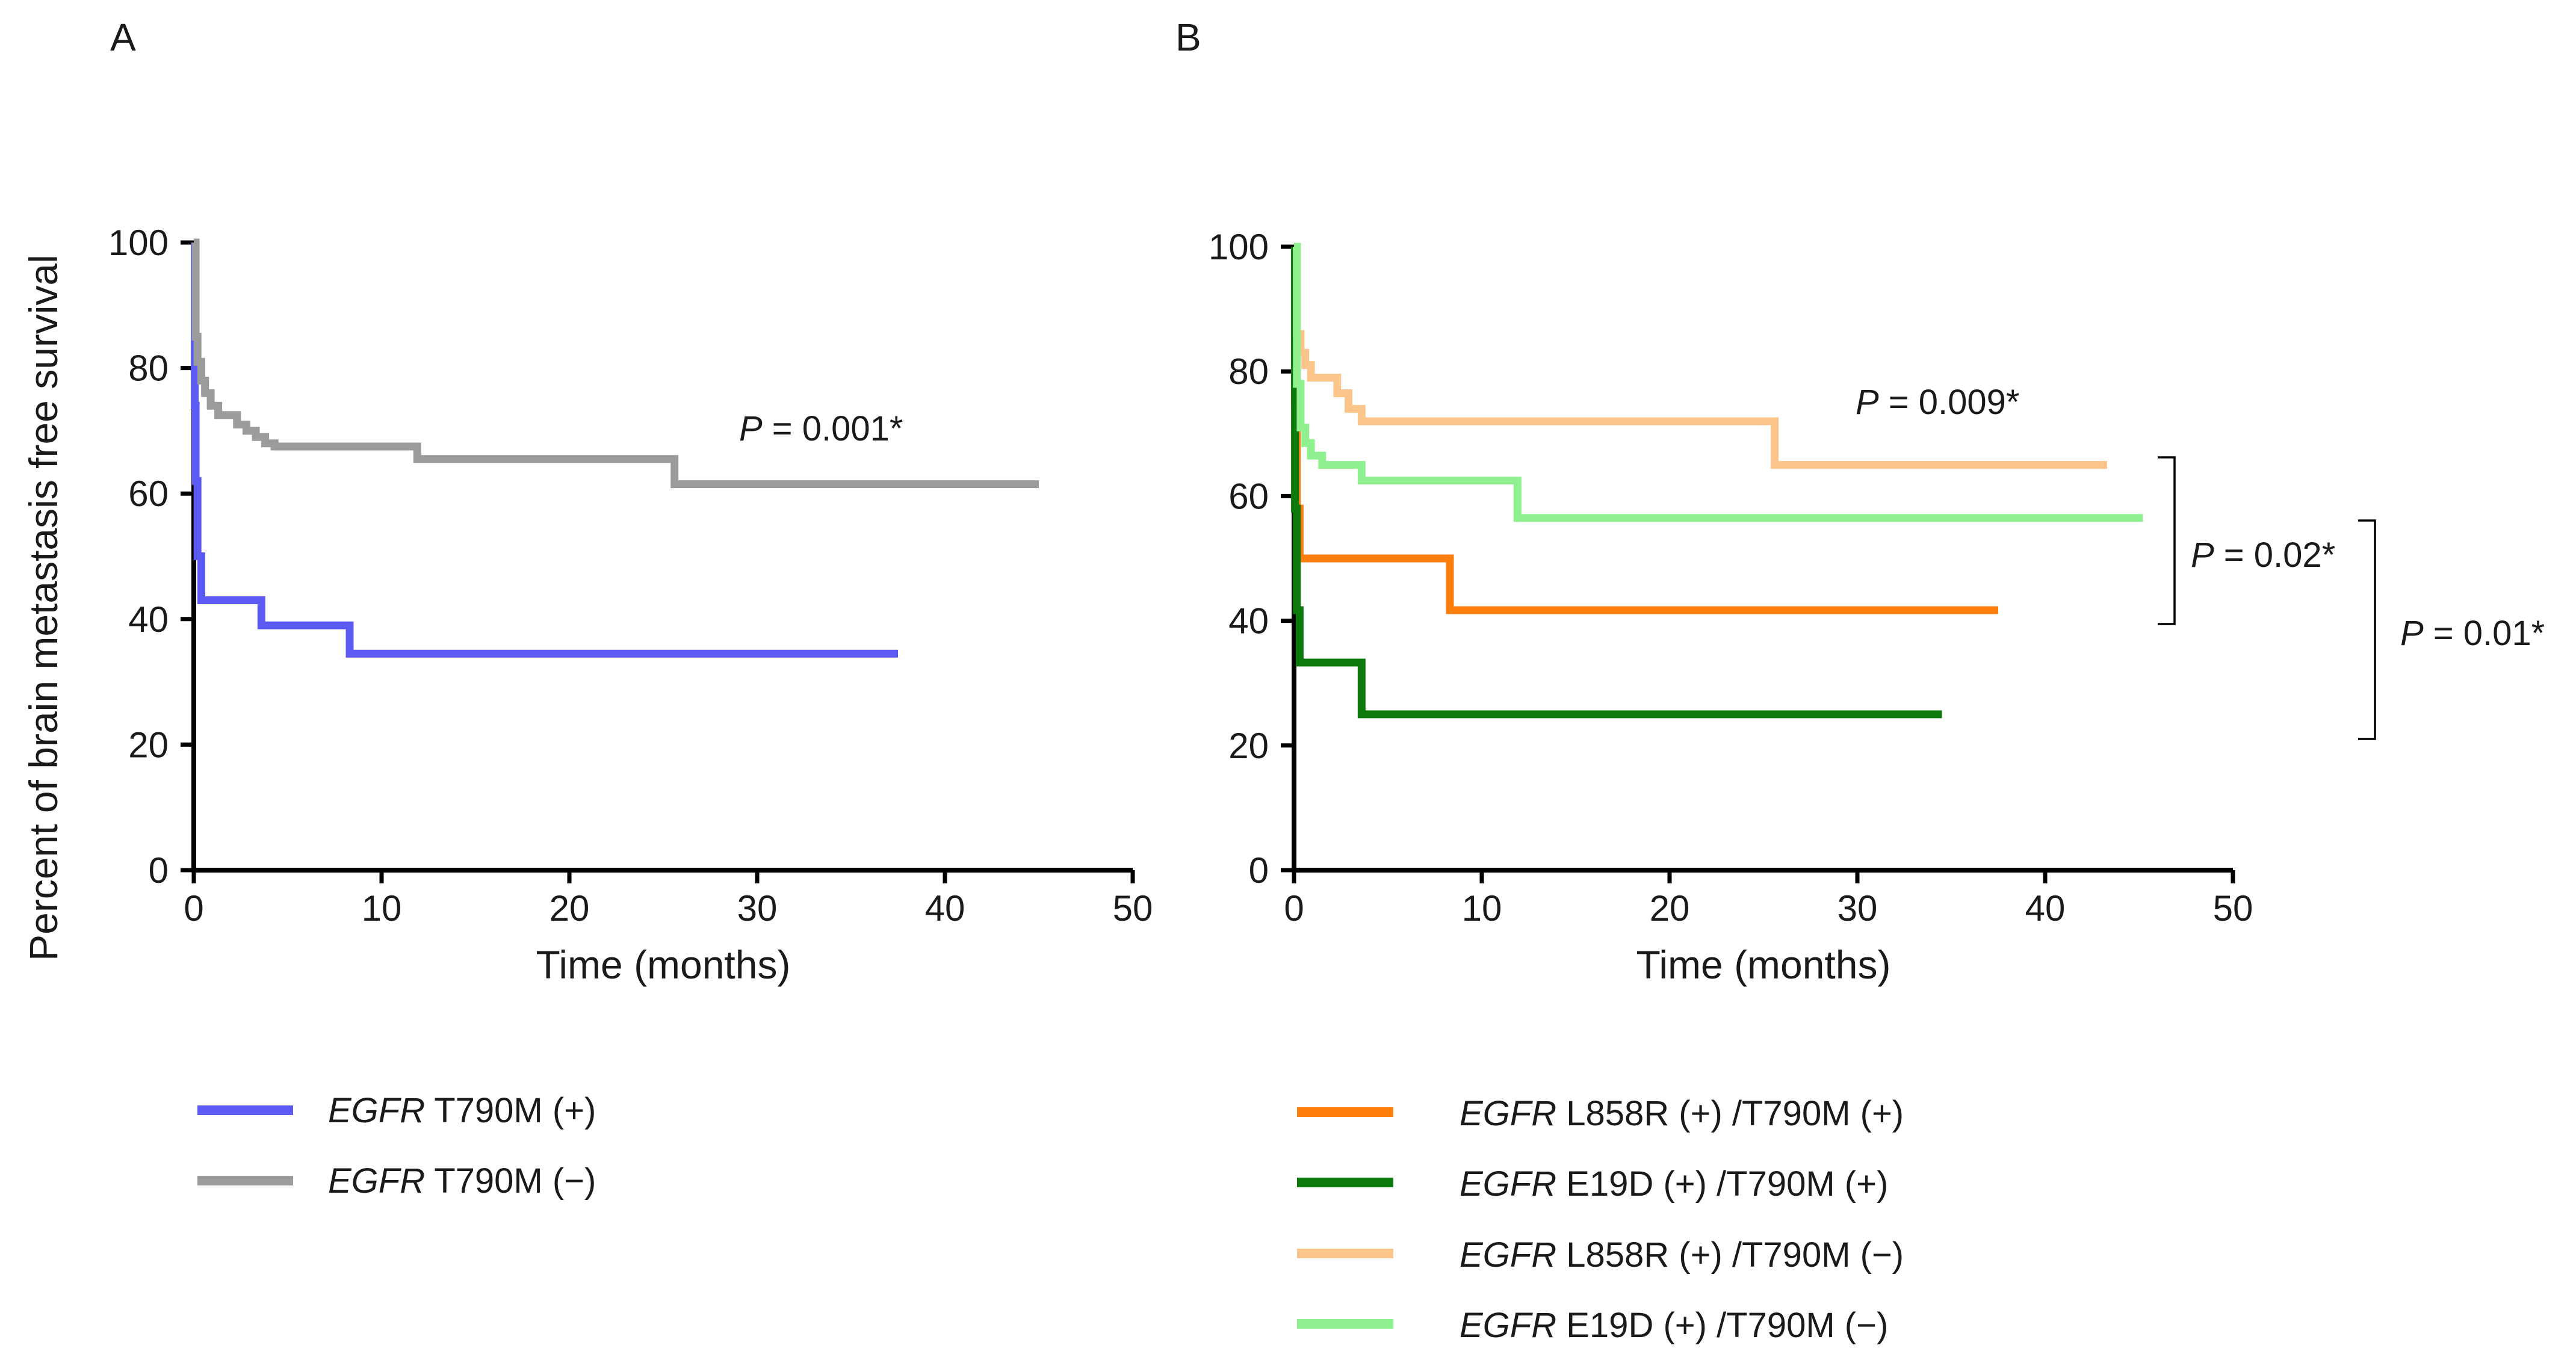 The height and width of the screenshot is (1366, 2576). Describe the element at coordinates (1682, 1255) in the screenshot. I see `legend-label-l858r-t790m-neg: EGFR L858R (+) /T790M (−)` at that location.